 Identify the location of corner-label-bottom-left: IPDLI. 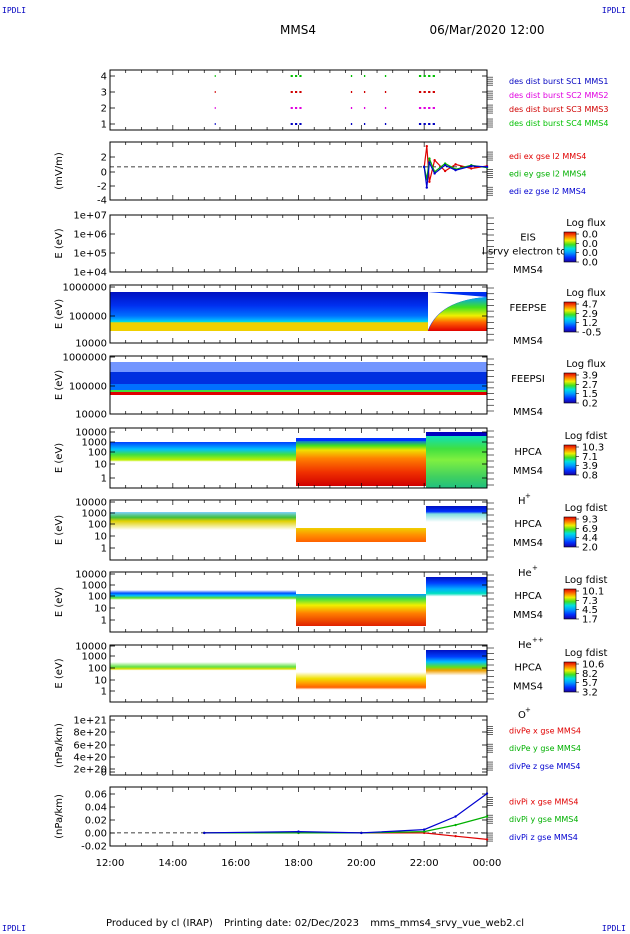
(14, 928).